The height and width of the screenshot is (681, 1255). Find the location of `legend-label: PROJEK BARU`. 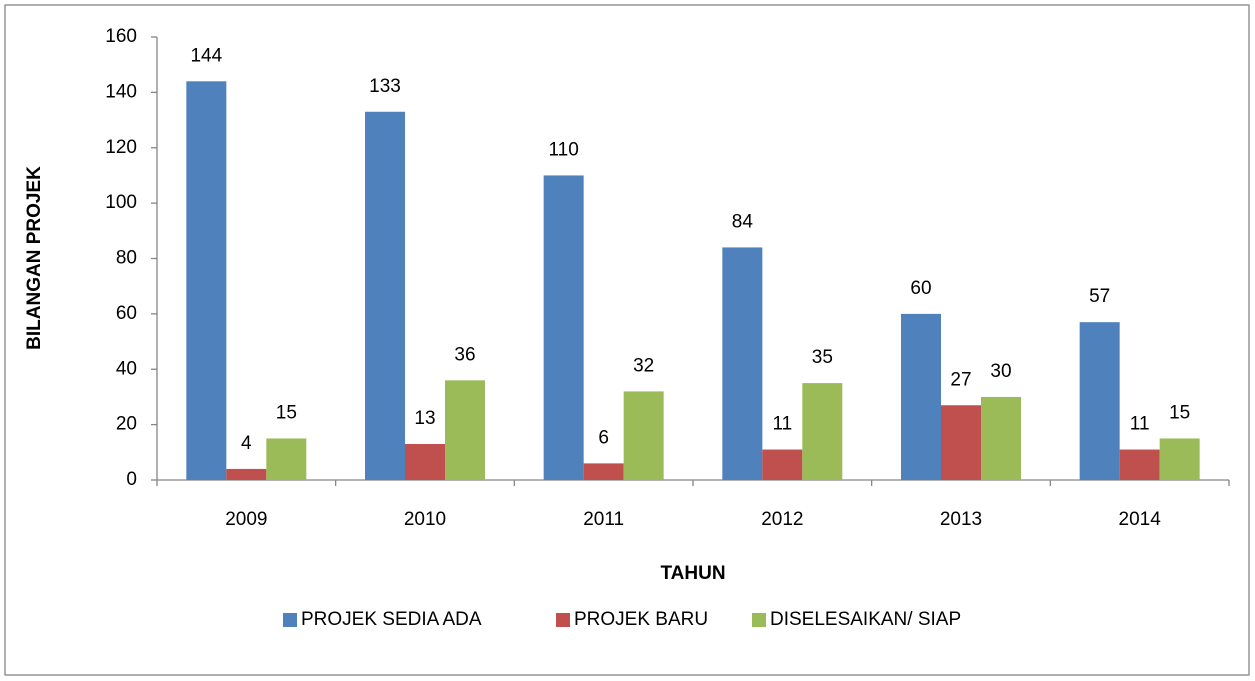

legend-label: PROJEK BARU is located at coordinates (641, 619).